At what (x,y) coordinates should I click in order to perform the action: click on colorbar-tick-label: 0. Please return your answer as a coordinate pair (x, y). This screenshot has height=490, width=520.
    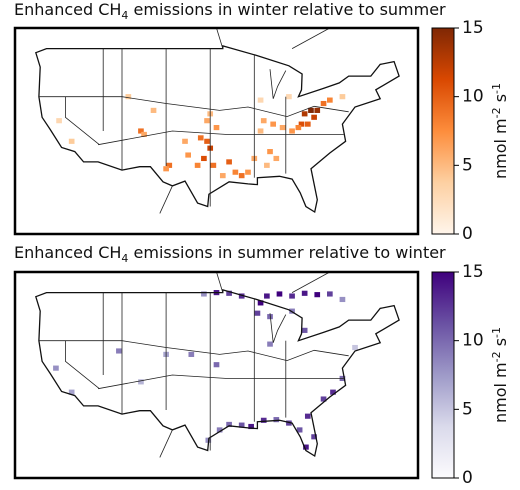
    Looking at the image, I should click on (467, 478).